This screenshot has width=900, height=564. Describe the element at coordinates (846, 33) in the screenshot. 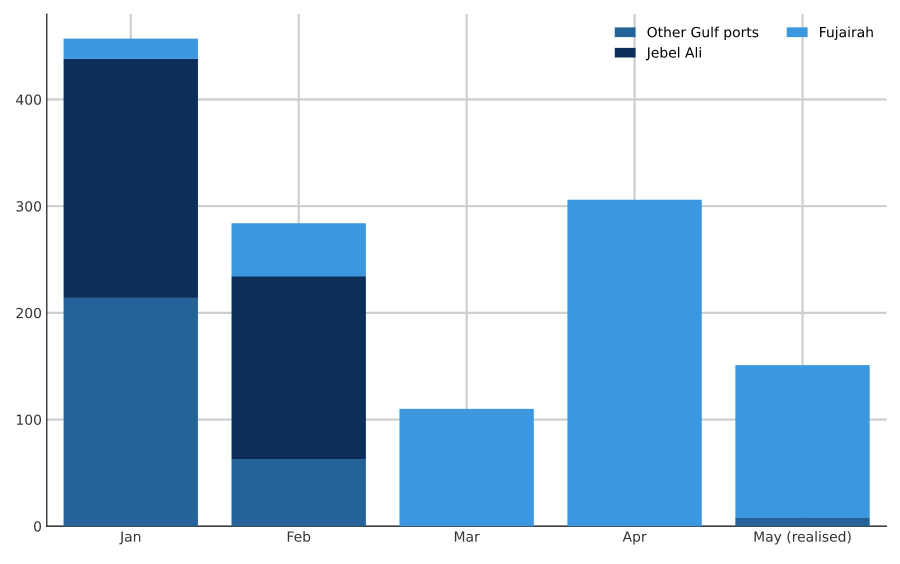

I see `legend-label: Fujairah` at that location.